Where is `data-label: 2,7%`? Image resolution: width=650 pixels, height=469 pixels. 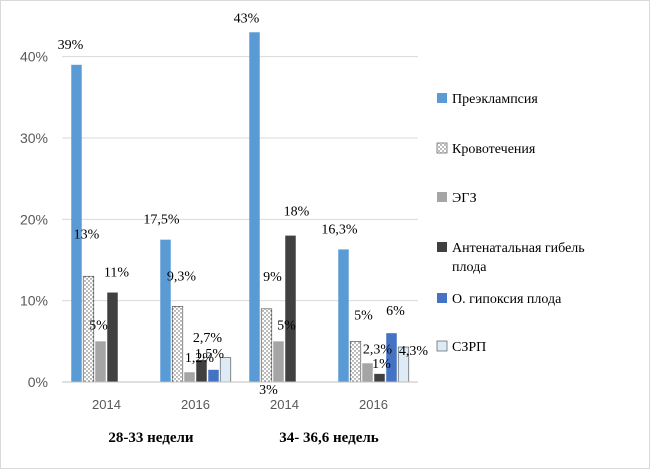 data-label: 2,7% is located at coordinates (208, 338).